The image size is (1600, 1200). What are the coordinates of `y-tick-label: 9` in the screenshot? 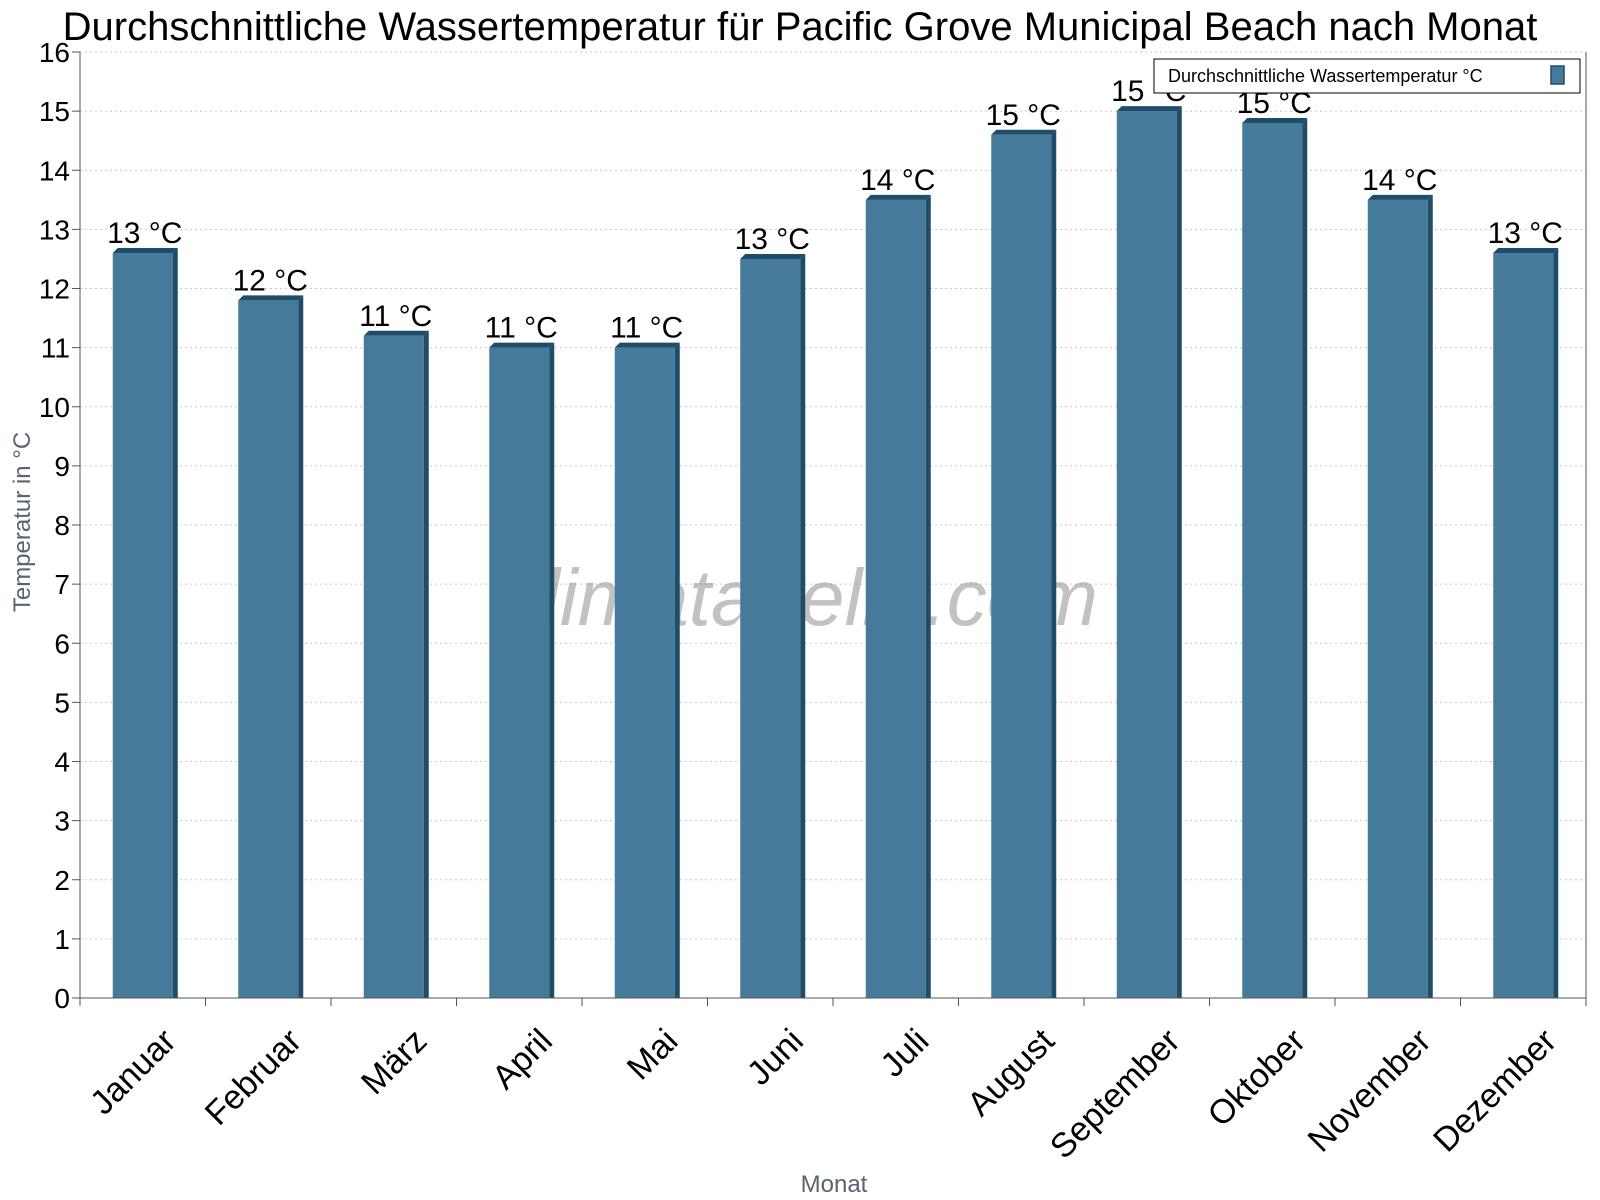 It's located at (62, 466).